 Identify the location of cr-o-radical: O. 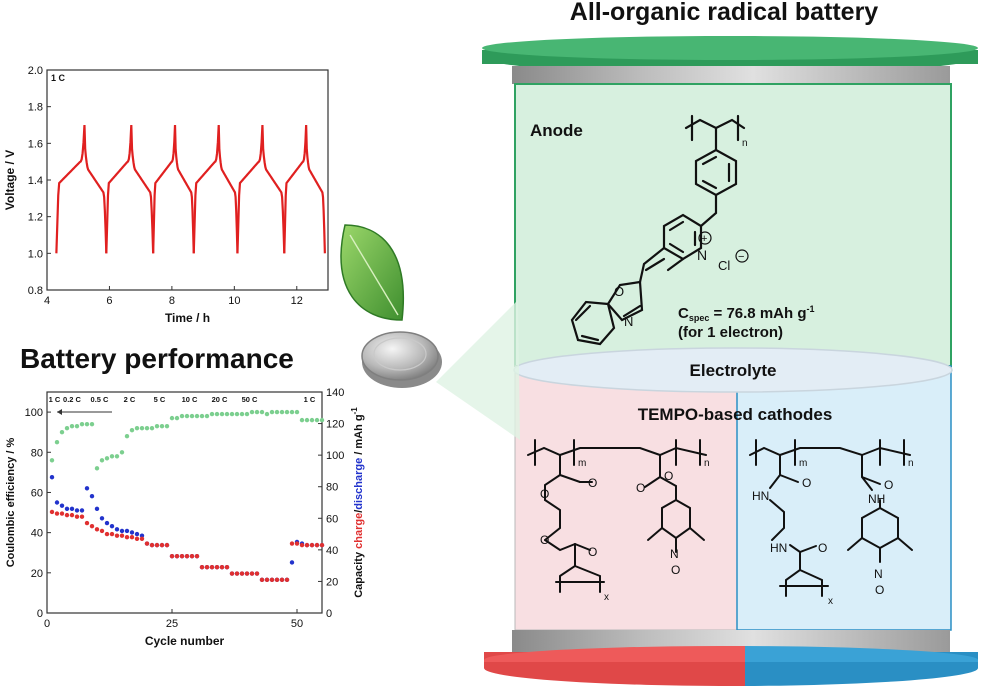
(879, 590).